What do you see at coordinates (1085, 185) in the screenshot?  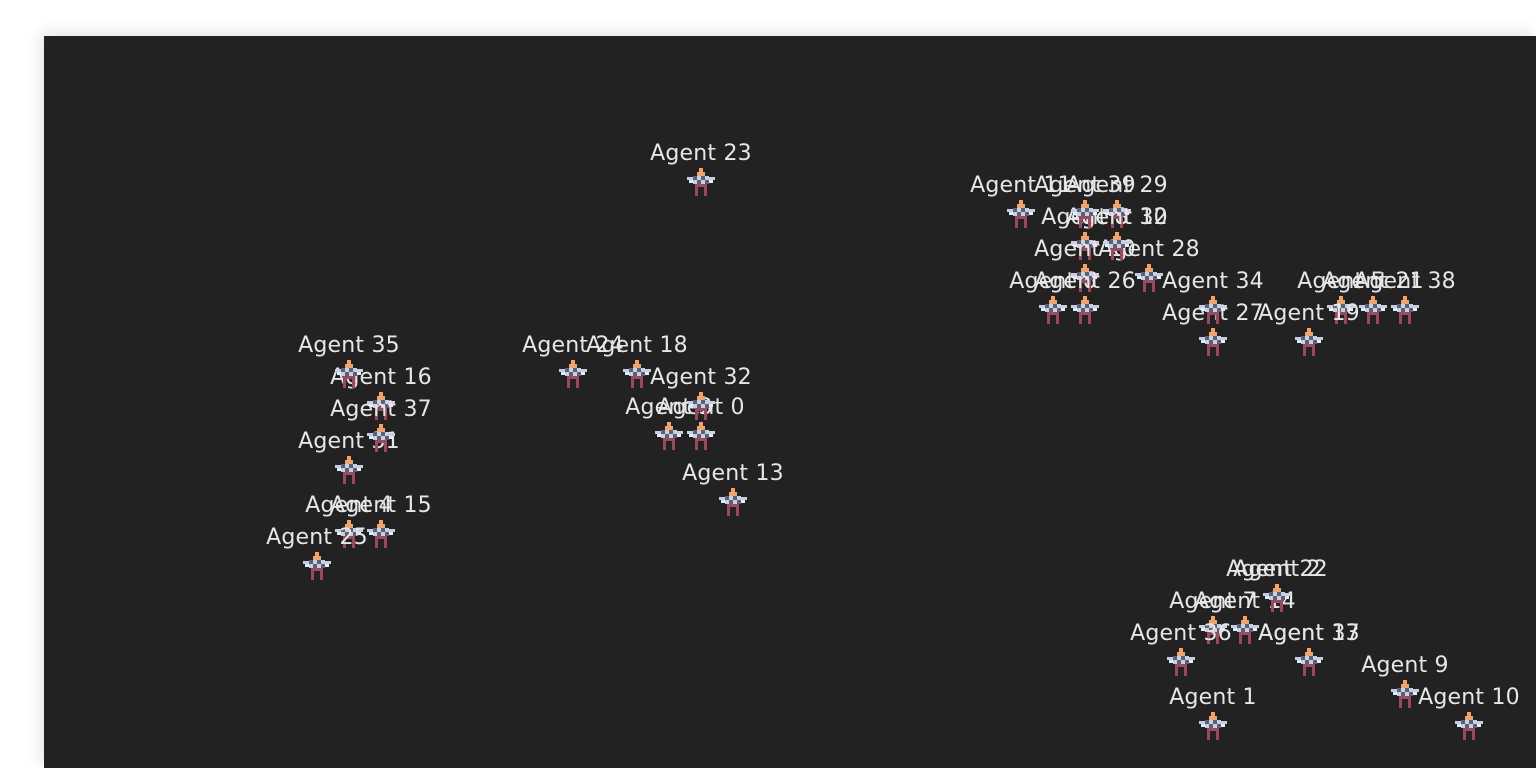 I see `agent-label: Agent 39` at bounding box center [1085, 185].